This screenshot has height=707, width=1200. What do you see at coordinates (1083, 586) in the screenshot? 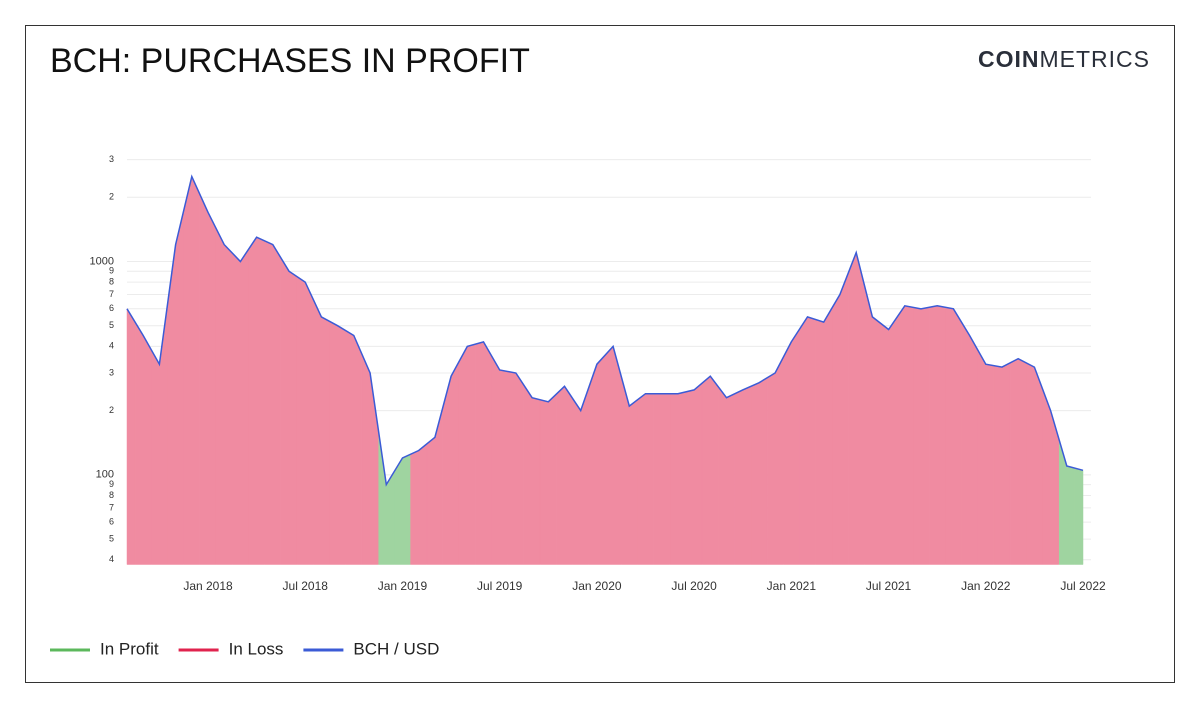
I see `x-tick-label: Jul 2022` at bounding box center [1083, 586].